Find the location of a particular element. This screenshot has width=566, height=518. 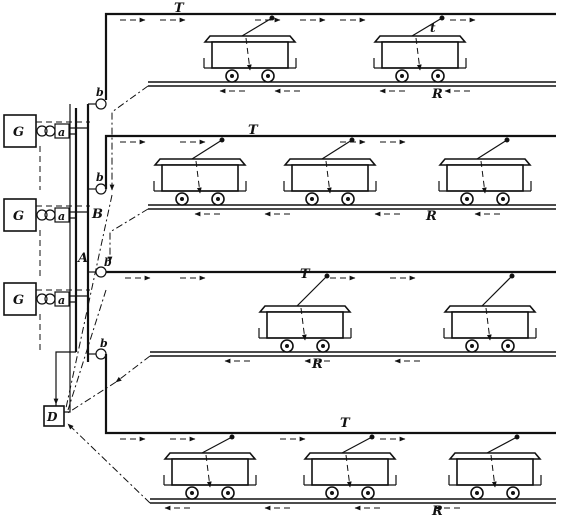

busbar-b-label: B is located at coordinates (97, 214).